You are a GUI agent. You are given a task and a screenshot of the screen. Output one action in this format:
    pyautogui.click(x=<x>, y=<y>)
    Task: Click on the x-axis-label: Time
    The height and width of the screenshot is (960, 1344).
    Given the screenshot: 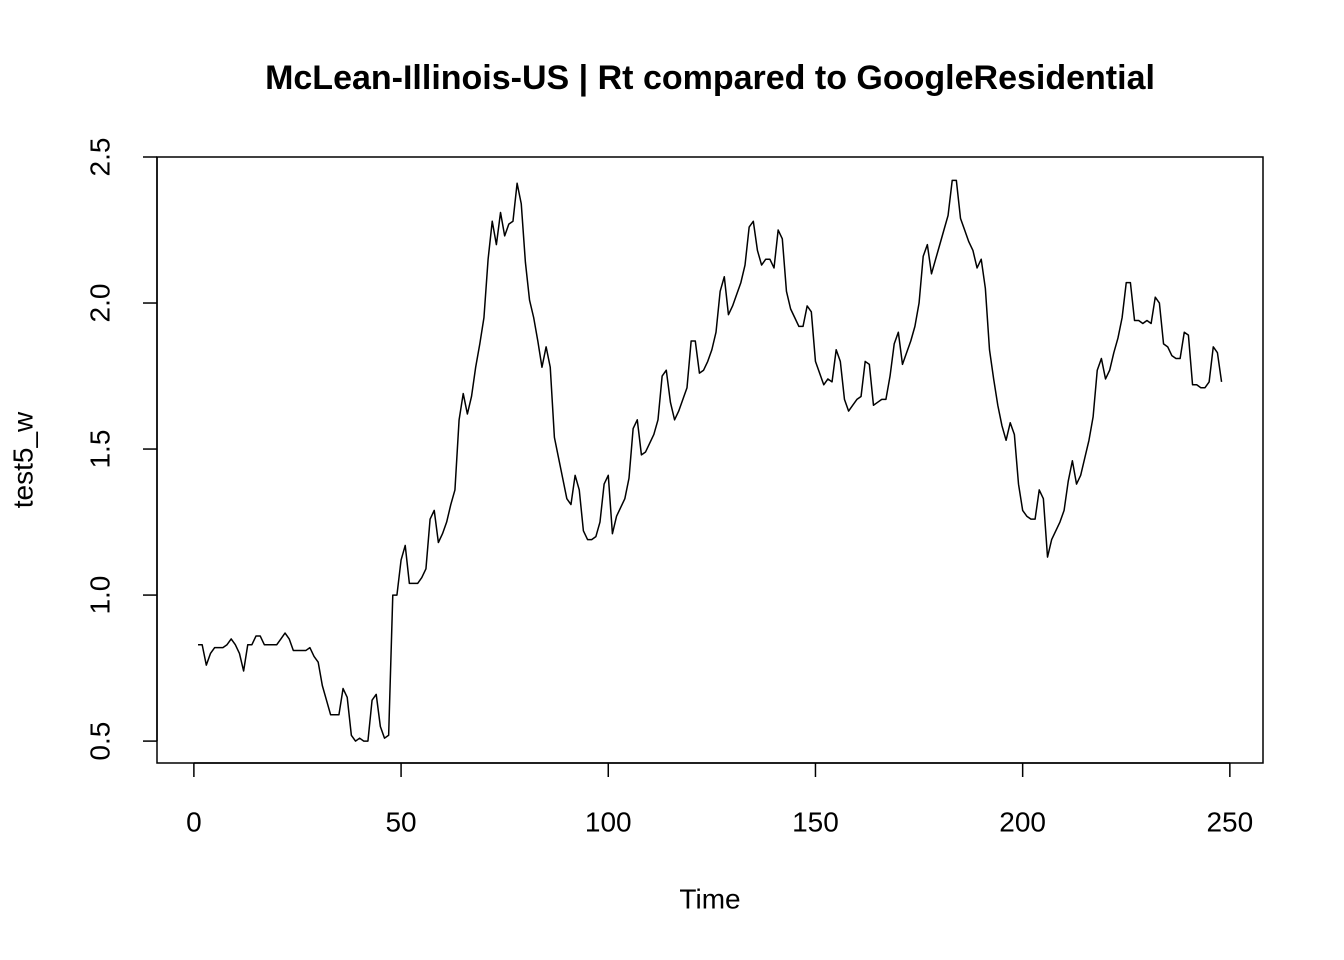 What is the action you would take?
    pyautogui.click(x=709, y=898)
    